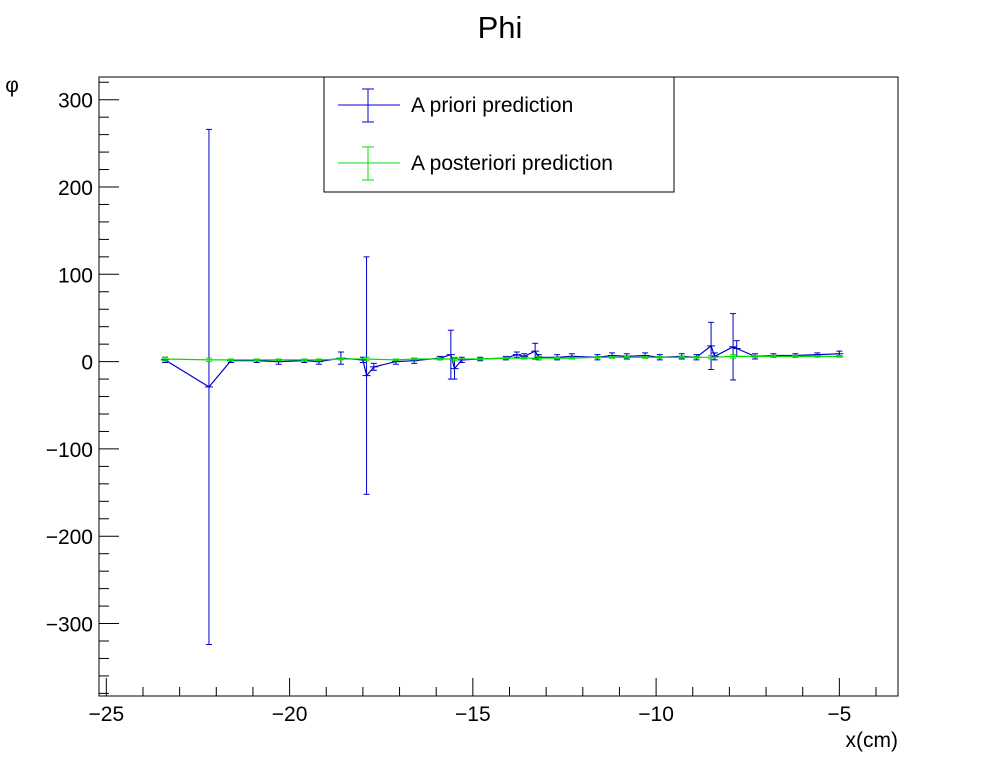 The width and height of the screenshot is (998, 774). I want to click on y-tick-label: 0, so click(87, 363).